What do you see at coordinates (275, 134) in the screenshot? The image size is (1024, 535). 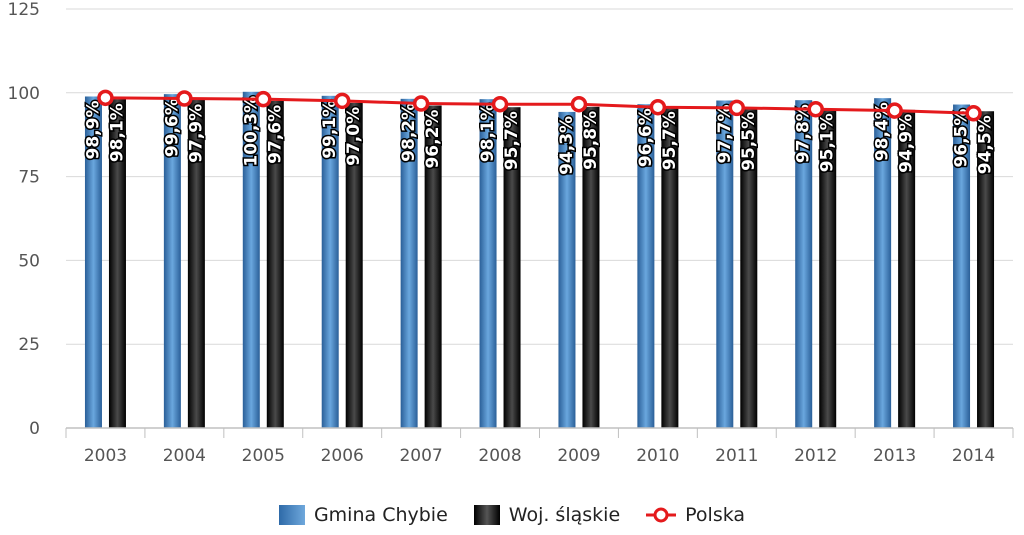 I see `data-label-woj-slaskie: 97,6%` at bounding box center [275, 134].